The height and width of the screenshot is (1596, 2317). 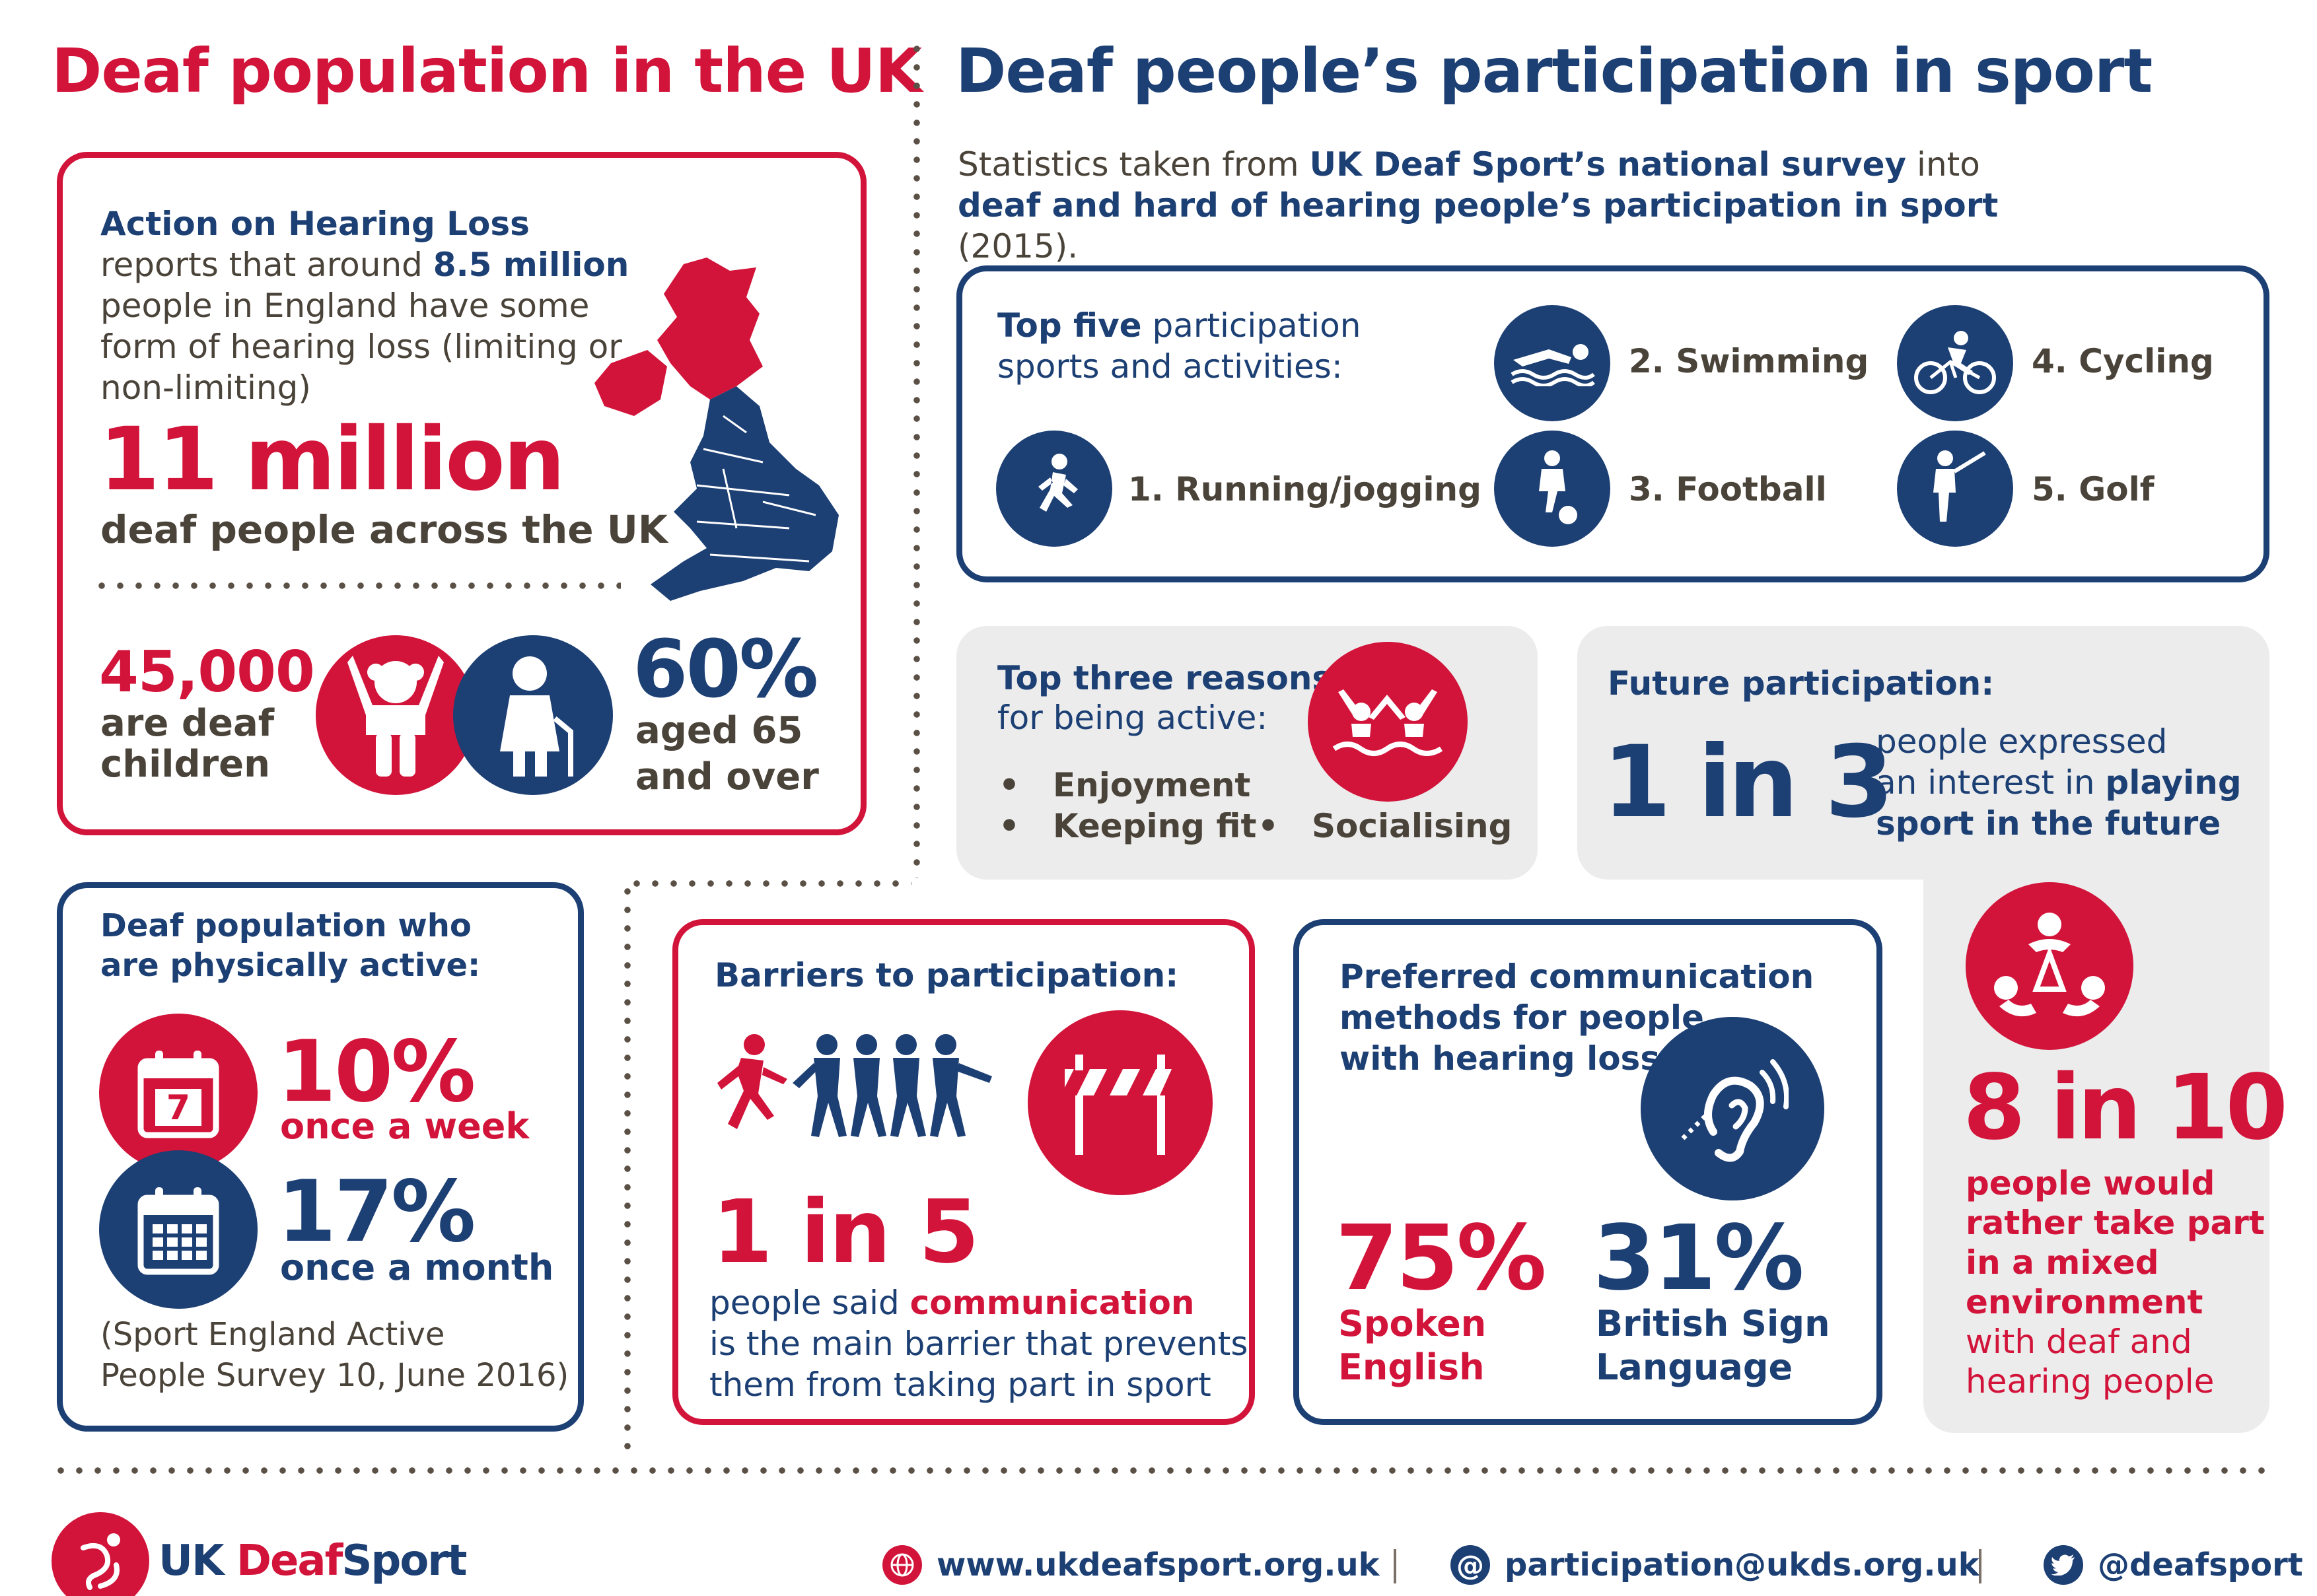 I want to click on golf-circle, so click(x=1955, y=489).